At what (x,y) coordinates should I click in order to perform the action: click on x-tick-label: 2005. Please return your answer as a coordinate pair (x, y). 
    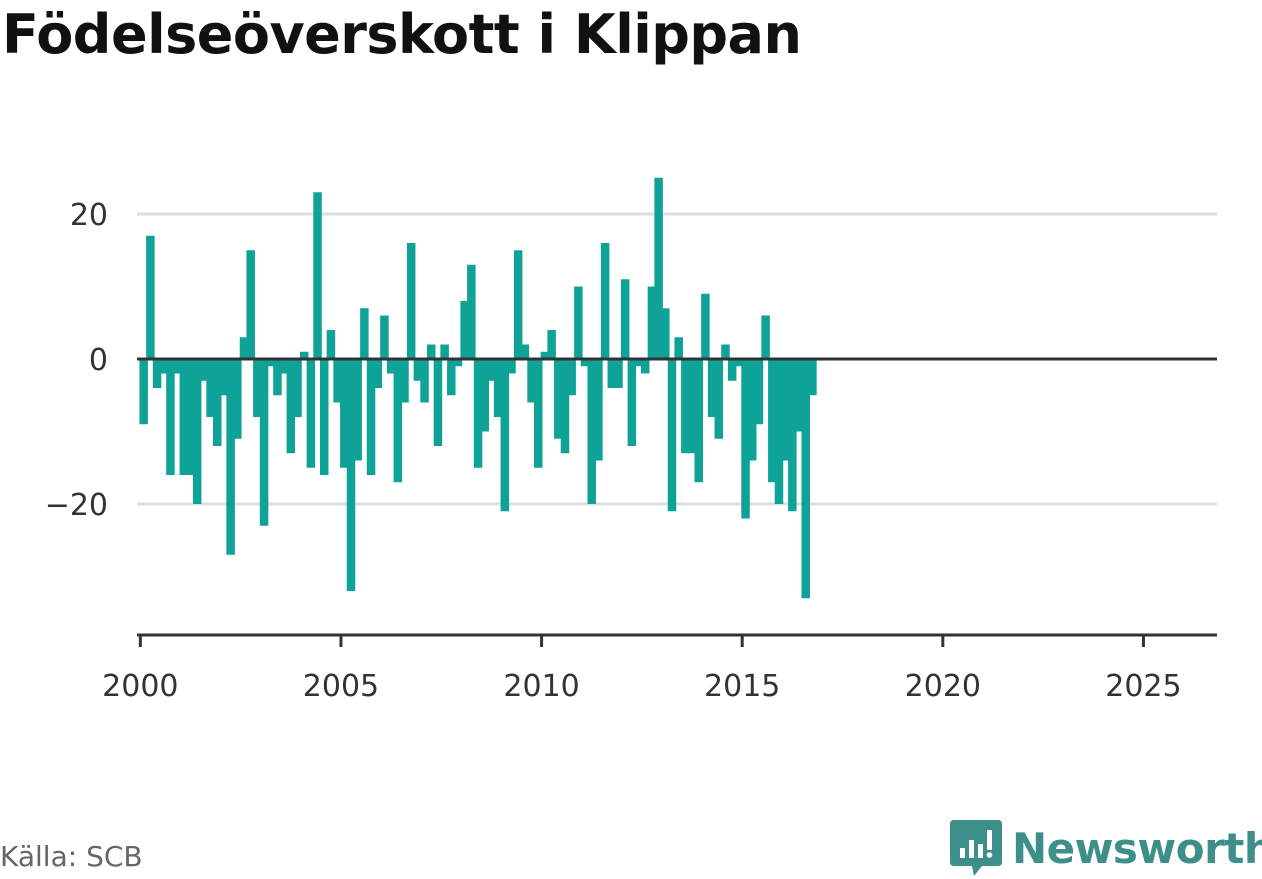
    Looking at the image, I should click on (341, 686).